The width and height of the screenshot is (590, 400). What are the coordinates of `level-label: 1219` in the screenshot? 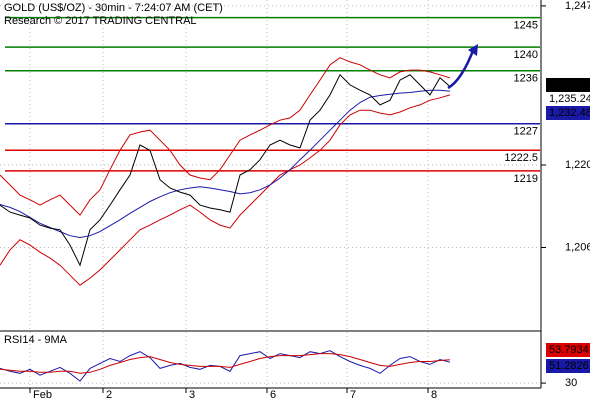 It's located at (526, 179).